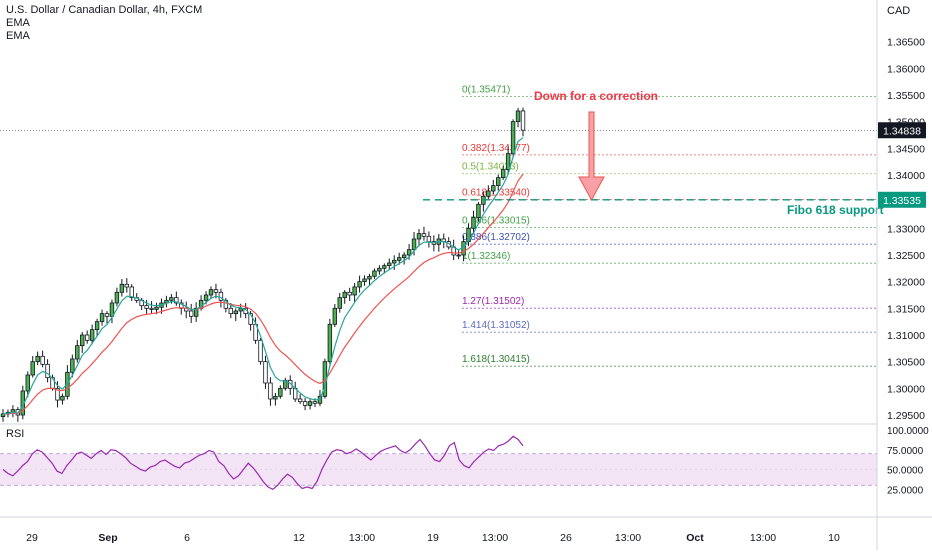  What do you see at coordinates (906, 309) in the screenshot?
I see `price-tick-label: 1.31500` at bounding box center [906, 309].